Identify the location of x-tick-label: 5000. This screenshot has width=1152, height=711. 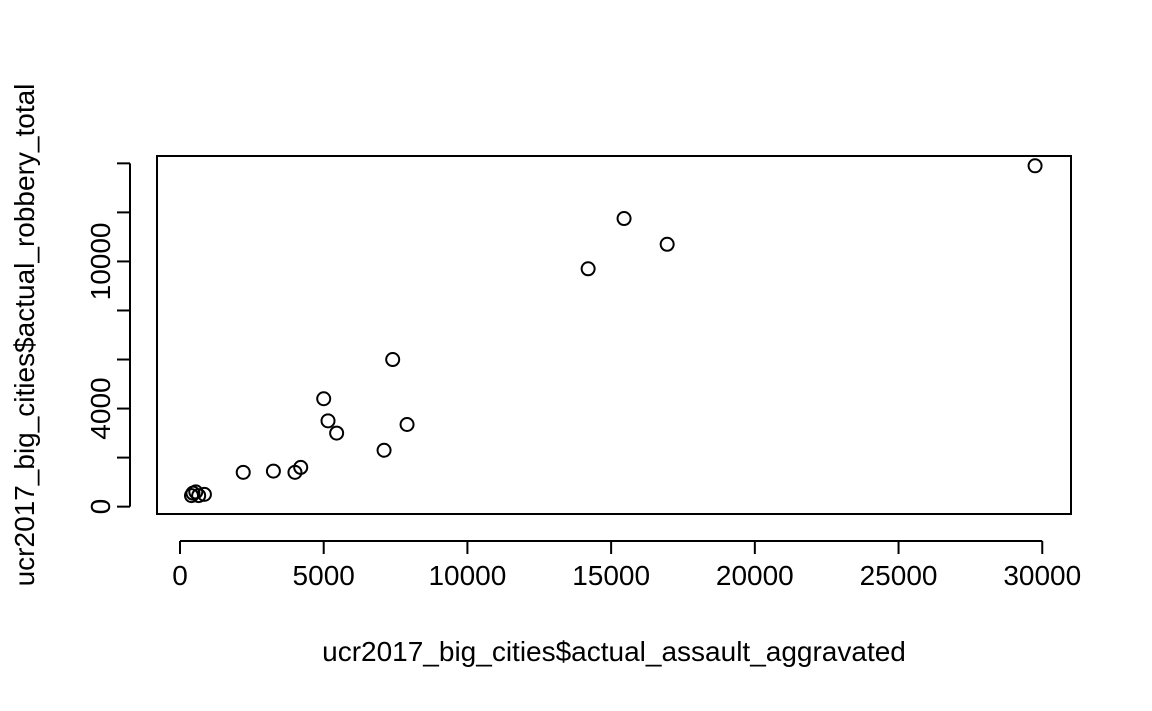
(324, 575).